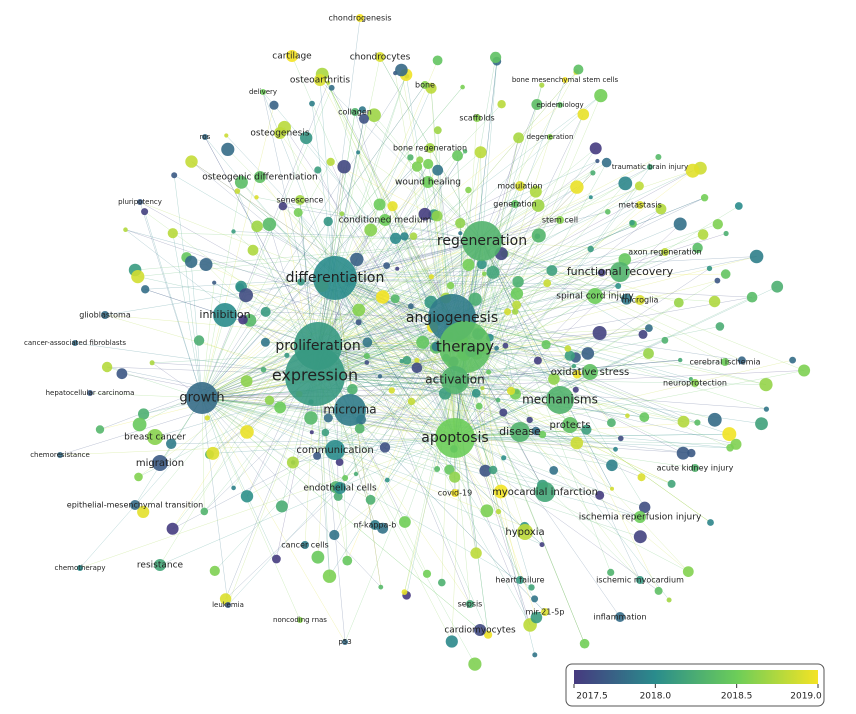  Describe the element at coordinates (640, 300) in the screenshot. I see `node-label: microglia` at that location.